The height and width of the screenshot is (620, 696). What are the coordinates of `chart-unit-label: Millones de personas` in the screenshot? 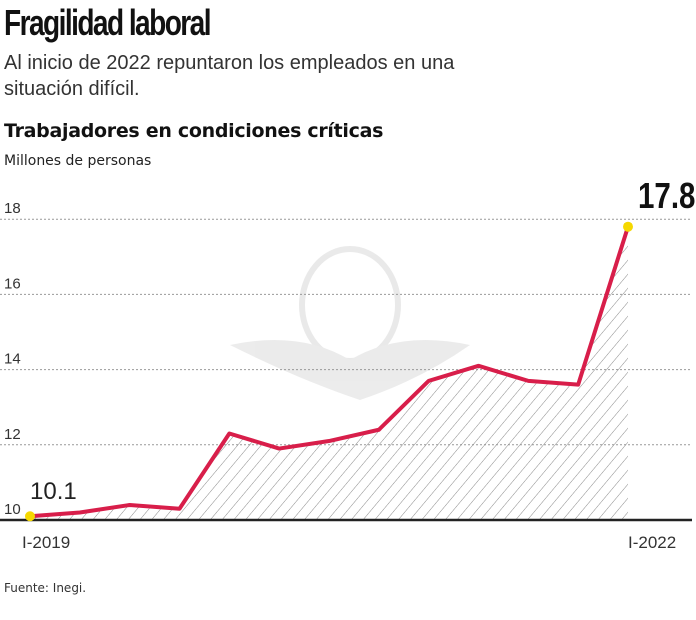 It's located at (78, 161).